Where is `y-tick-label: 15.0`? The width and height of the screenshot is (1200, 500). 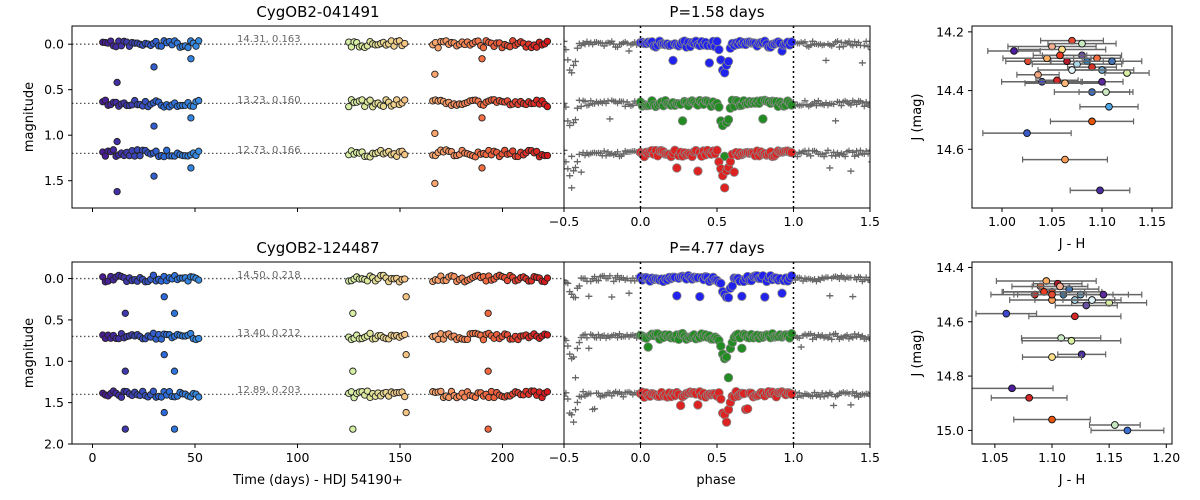
y-tick-label: 15.0 is located at coordinates (950, 430).